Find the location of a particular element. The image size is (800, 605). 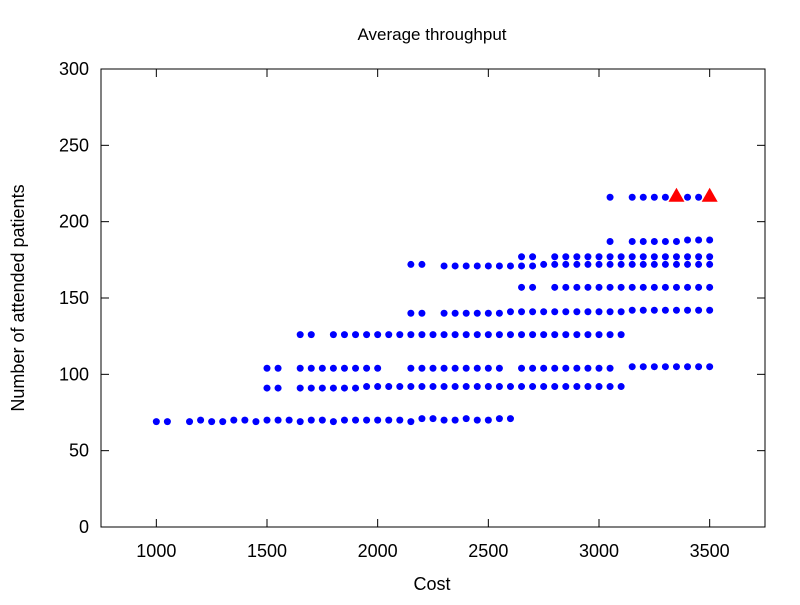

y-tick-label: 50 is located at coordinates (79, 451).